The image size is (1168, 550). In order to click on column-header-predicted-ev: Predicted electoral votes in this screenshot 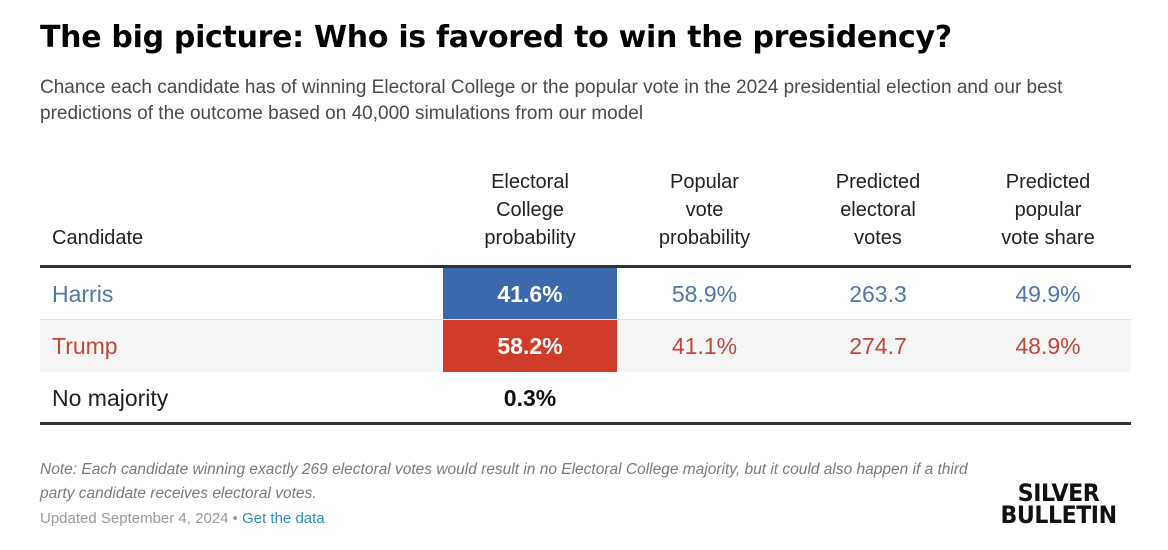, I will do `click(878, 210)`.